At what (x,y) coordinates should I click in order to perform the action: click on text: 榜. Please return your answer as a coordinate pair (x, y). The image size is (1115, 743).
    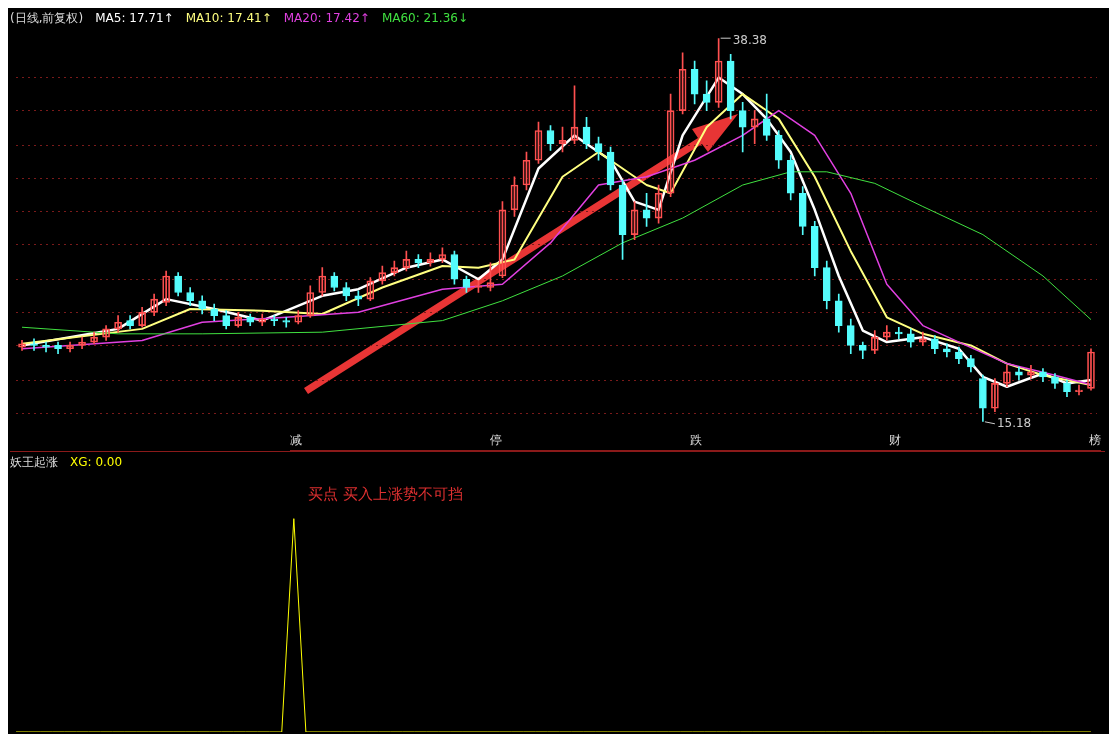
    Looking at the image, I should click on (1095, 440).